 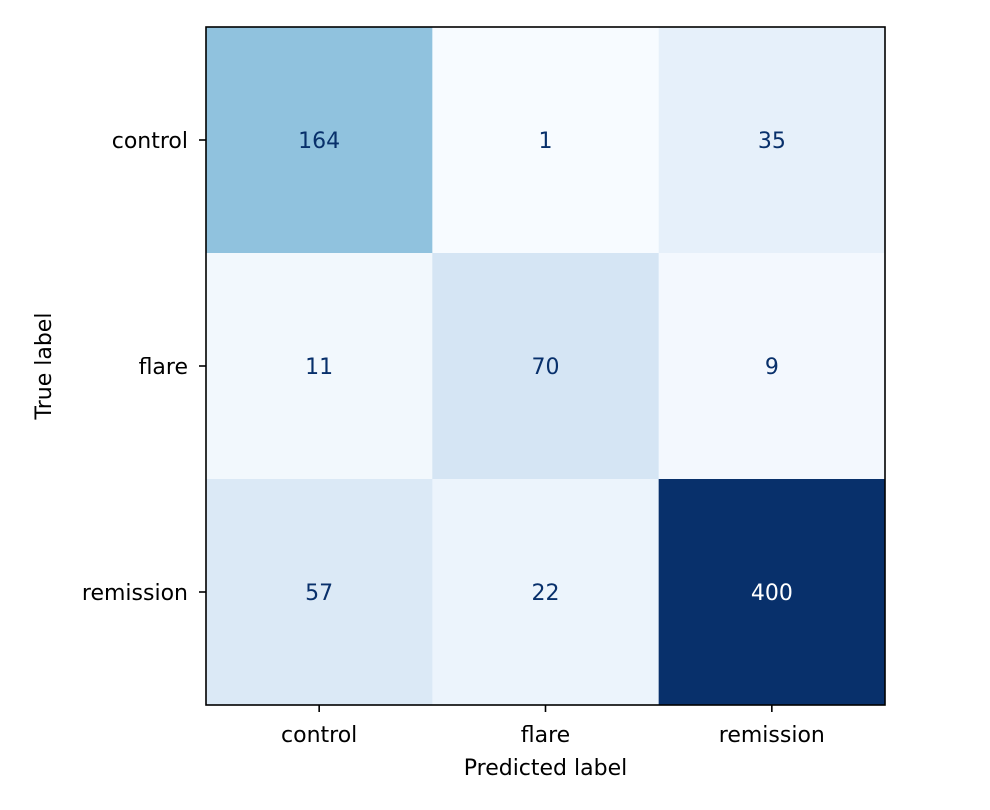 I want to click on heatmap-cell-value: 1, so click(x=546, y=141).